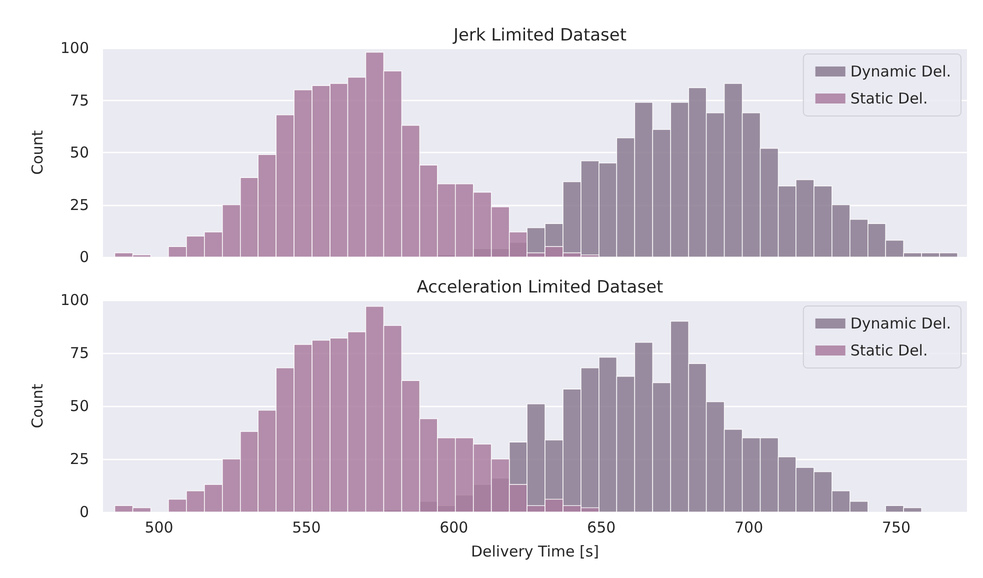 This screenshot has height=578, width=983. Describe the element at coordinates (159, 527) in the screenshot. I see `x-tick-label: 500` at that location.